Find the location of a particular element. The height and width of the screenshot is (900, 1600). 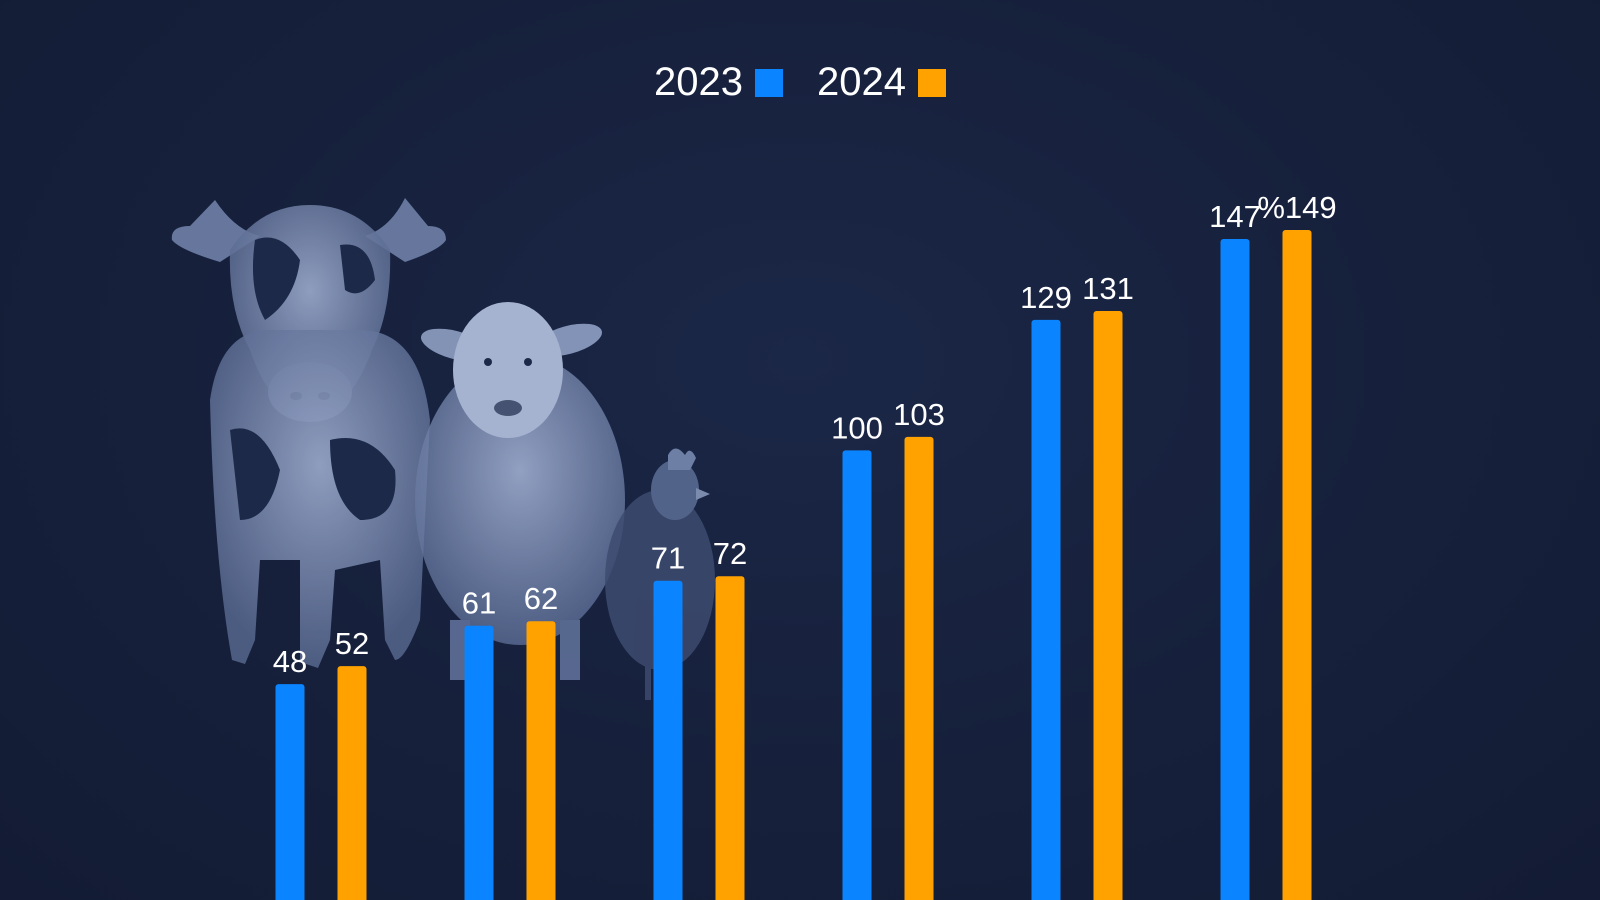

value-label-2023-6: 147 is located at coordinates (1235, 216).